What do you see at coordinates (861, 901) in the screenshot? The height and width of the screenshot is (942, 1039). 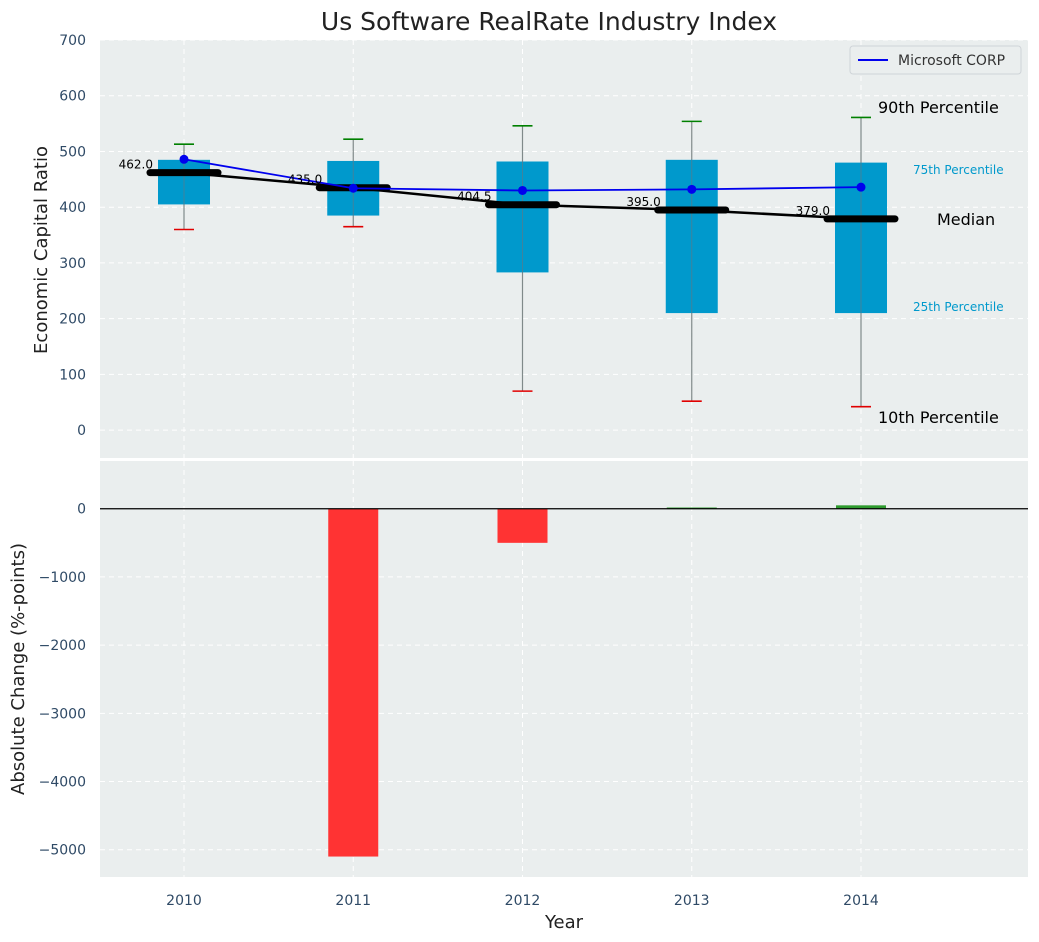 I see `x-tick-label-2014: 2014` at bounding box center [861, 901].